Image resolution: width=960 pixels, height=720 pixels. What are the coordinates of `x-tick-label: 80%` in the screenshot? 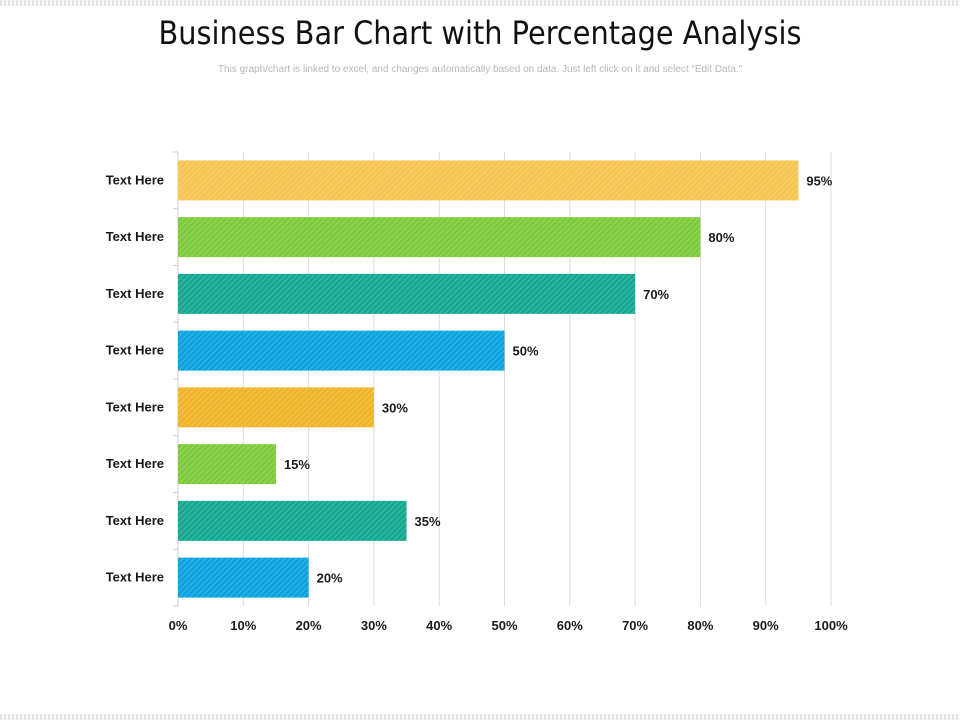 It's located at (700, 625).